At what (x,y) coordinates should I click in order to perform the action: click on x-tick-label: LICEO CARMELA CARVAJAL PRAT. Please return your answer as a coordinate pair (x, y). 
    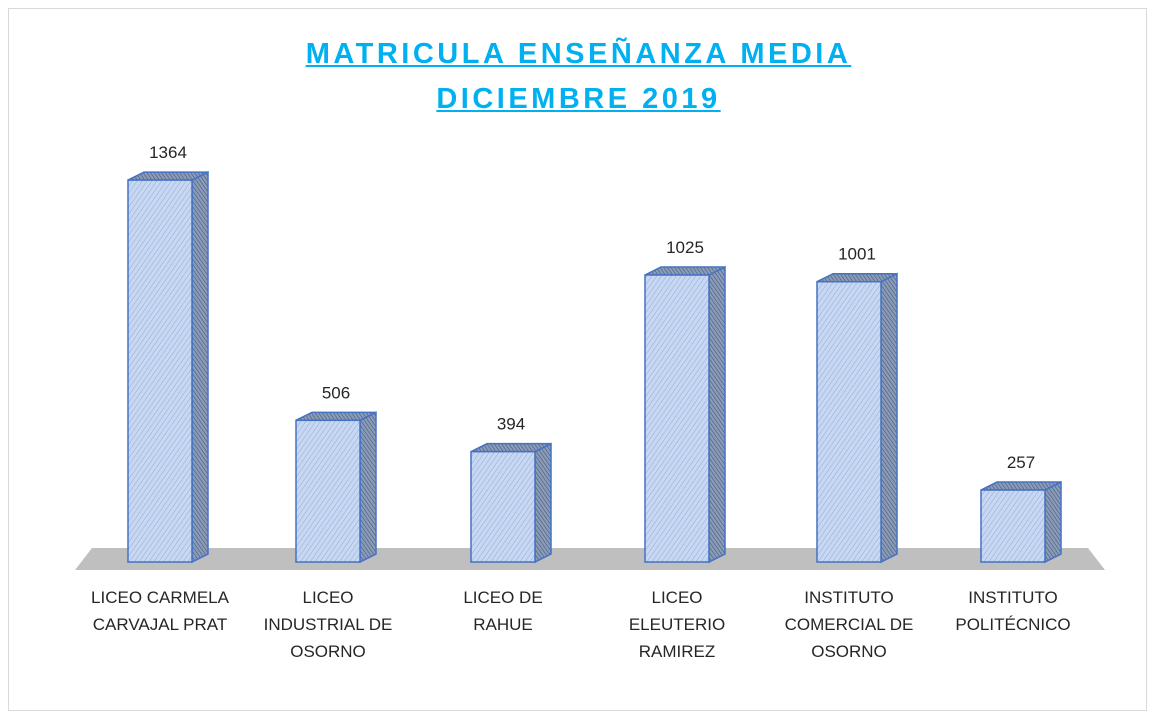
    Looking at the image, I should click on (160, 611).